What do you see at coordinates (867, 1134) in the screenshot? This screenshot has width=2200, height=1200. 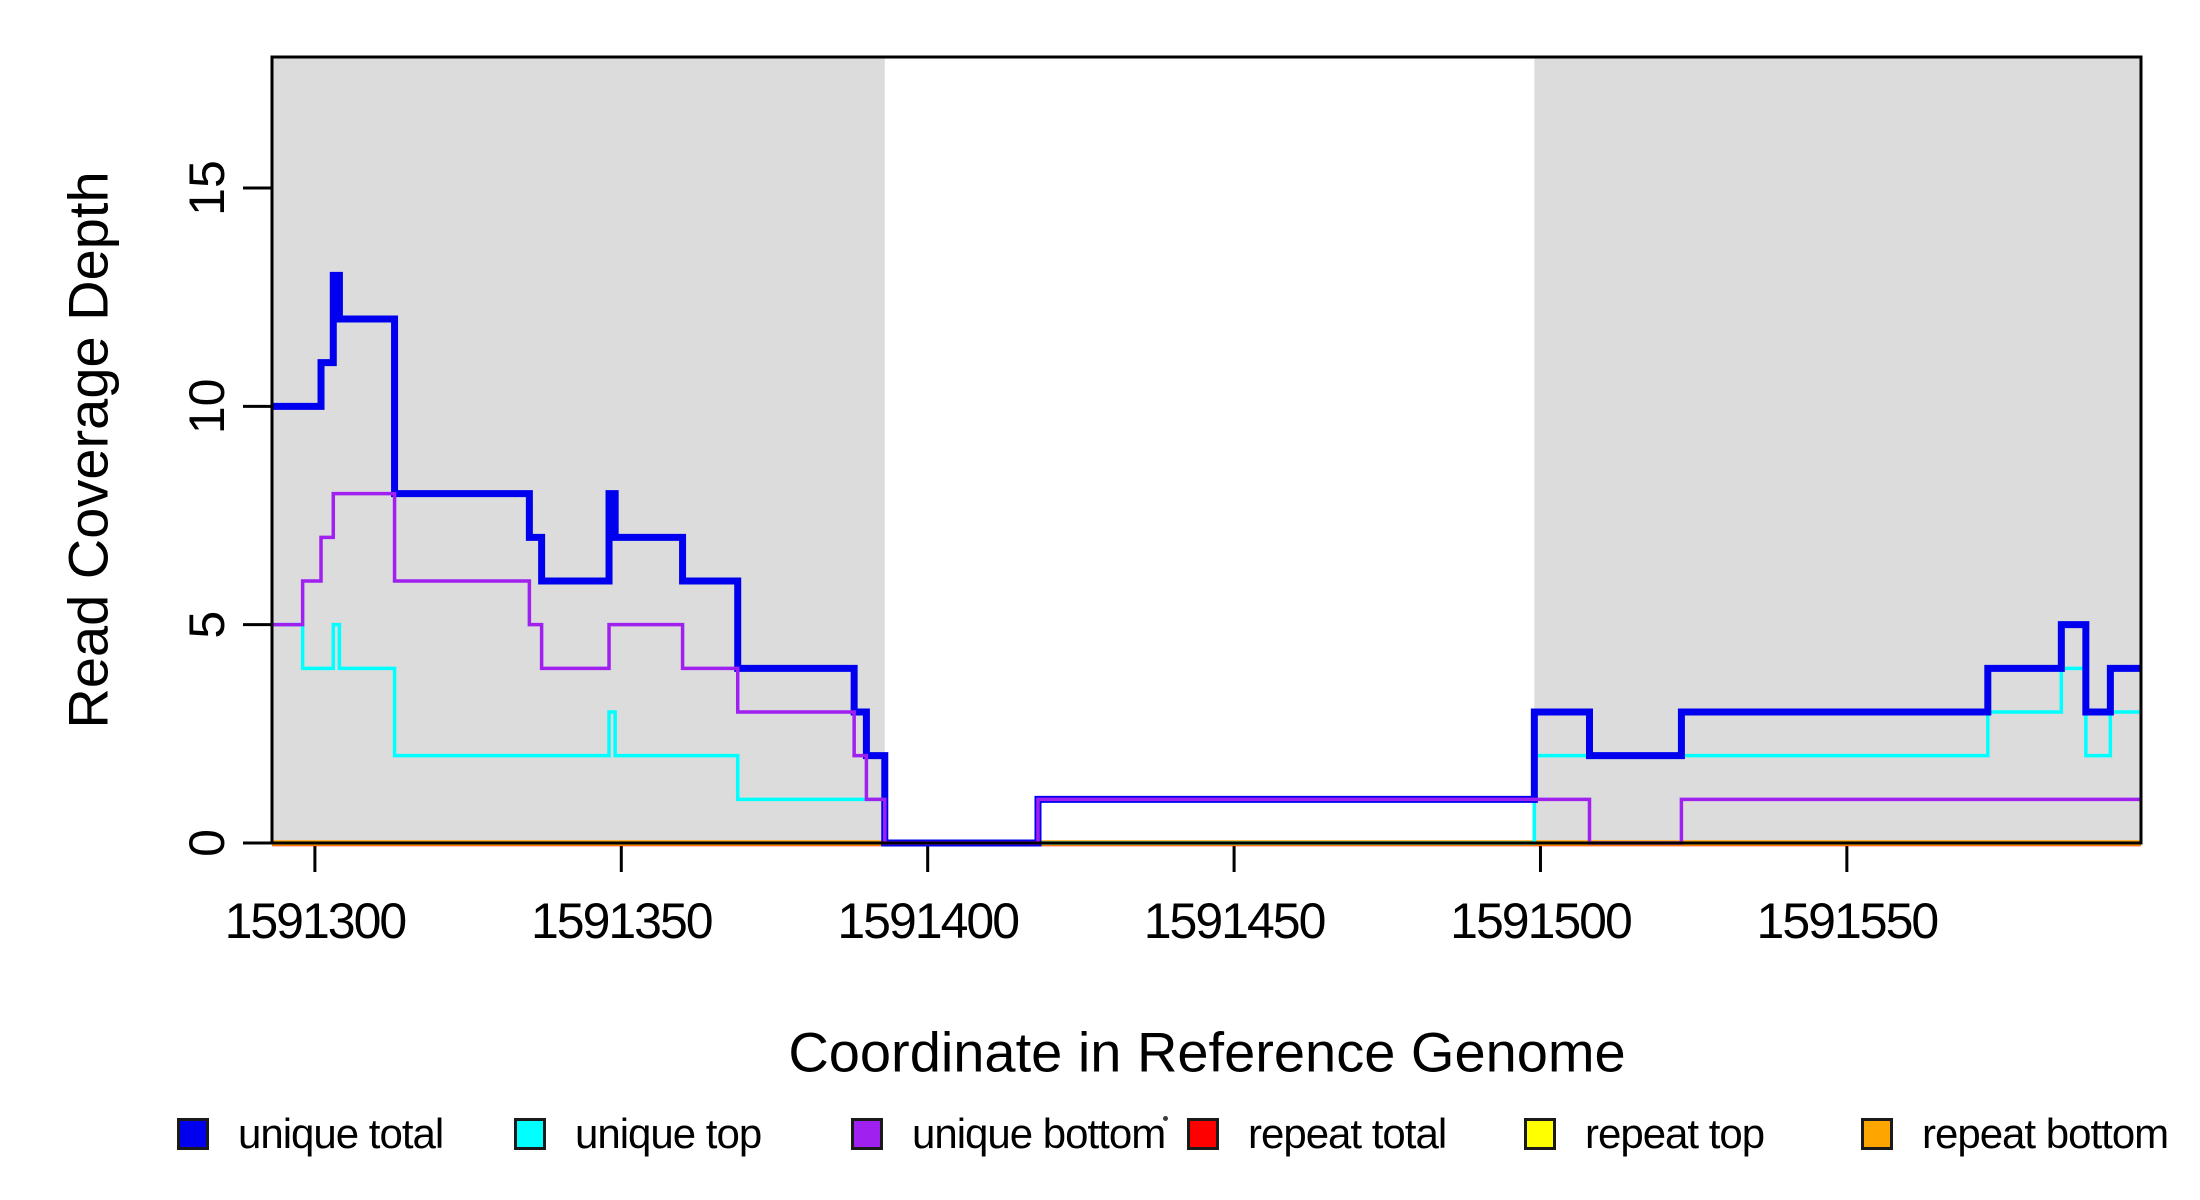 I see `legend-swatch-unique-bottom` at bounding box center [867, 1134].